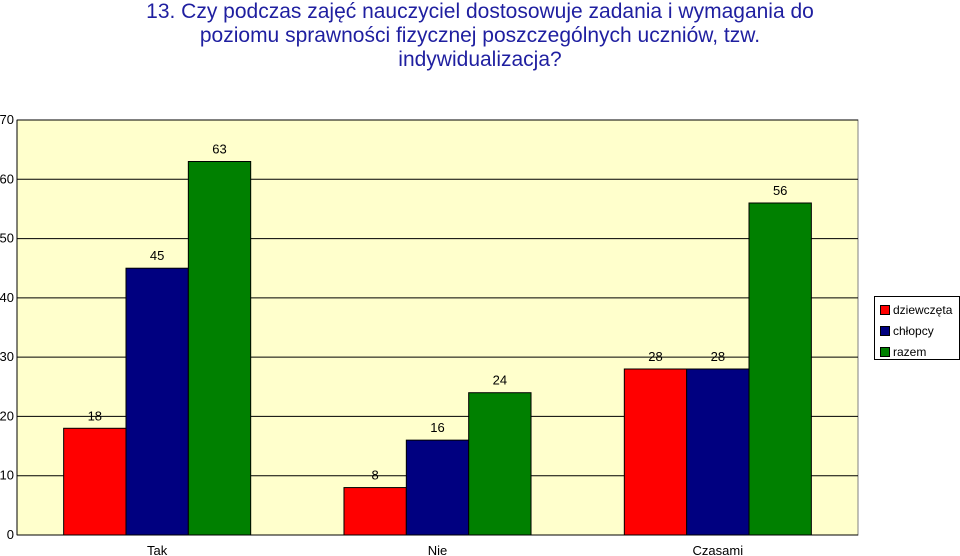 Image resolution: width=960 pixels, height=556 pixels. I want to click on legend-item-razem: razem, so click(919, 351).